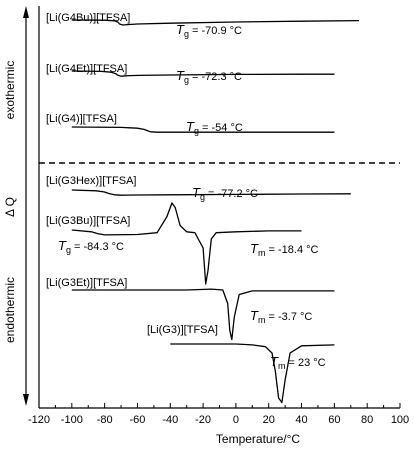 This screenshot has width=414, height=451. I want to click on annotation-label: Tg = -70.9 °C, so click(209, 30).